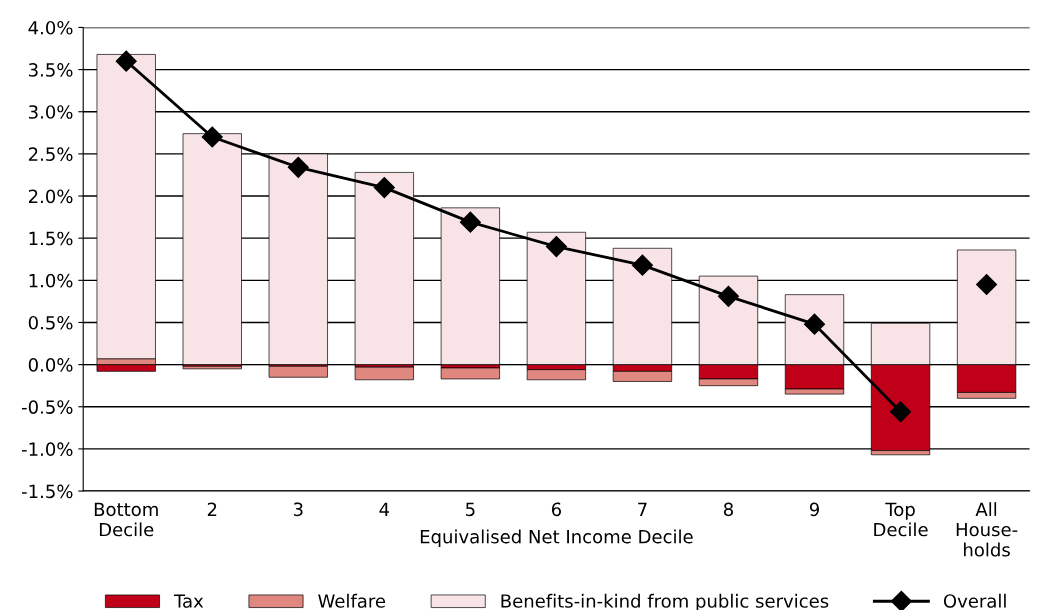  I want to click on legend-label: Tax, so click(188, 601).